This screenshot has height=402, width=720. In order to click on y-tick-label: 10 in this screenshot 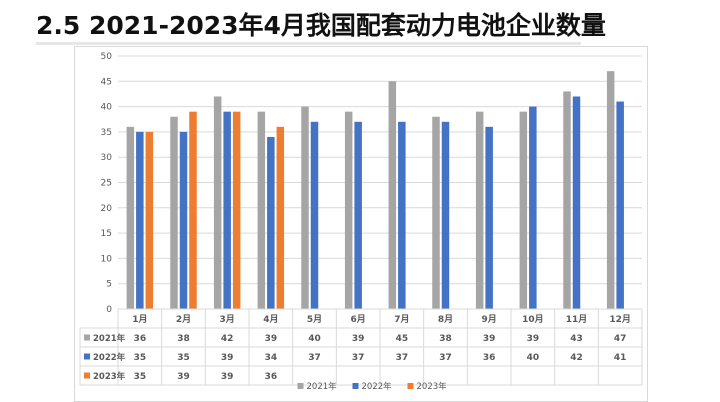, I will do `click(107, 259)`.